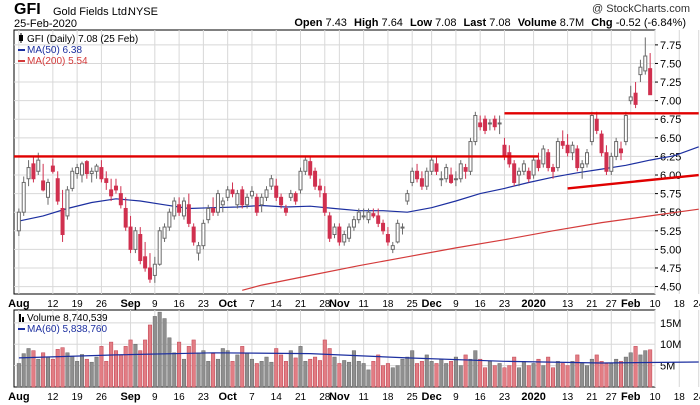 This screenshot has width=700, height=405. I want to click on x-tick-label: 2020, so click(533, 397).